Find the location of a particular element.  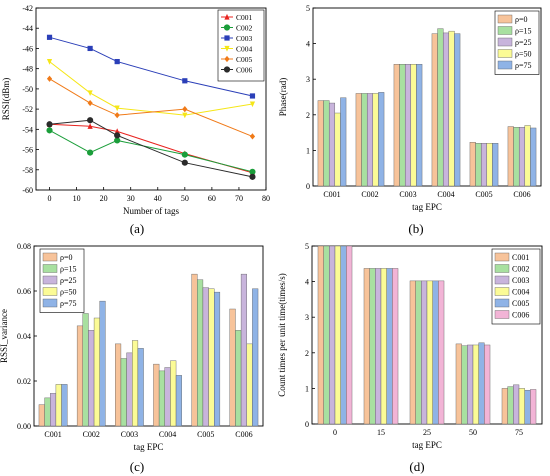

y-tick-label: -42 is located at coordinates (27, 8).